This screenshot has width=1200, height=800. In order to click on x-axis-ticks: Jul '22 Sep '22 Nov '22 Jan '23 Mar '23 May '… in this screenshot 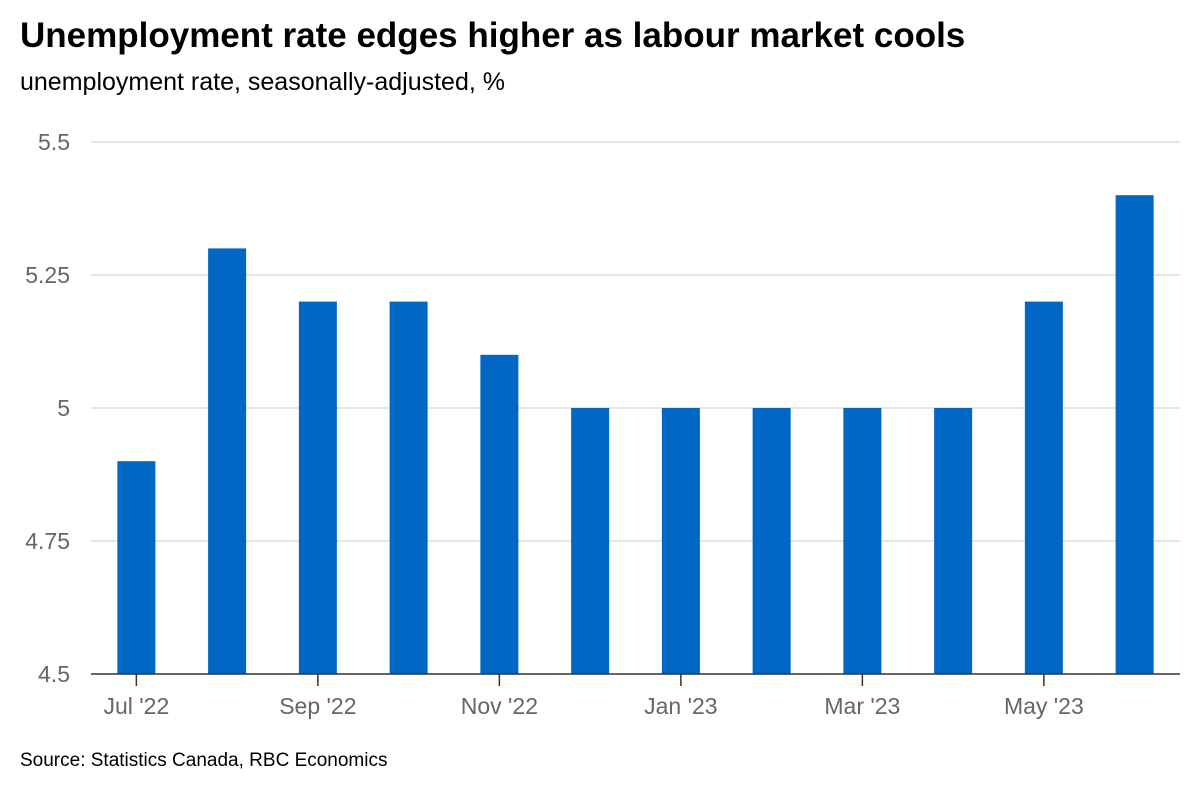, I will do `click(593, 696)`.